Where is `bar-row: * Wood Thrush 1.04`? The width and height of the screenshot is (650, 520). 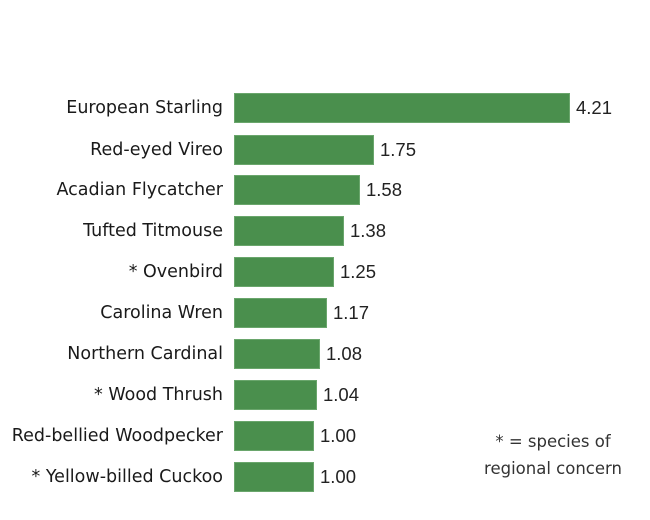
bar-row: * Wood Thrush 1.04 is located at coordinates (325, 395).